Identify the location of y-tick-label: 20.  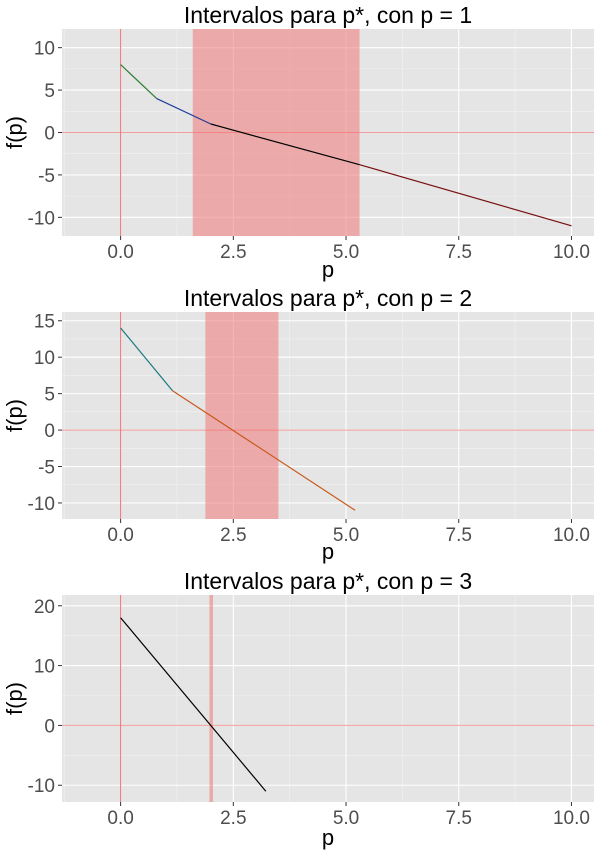
(44, 607).